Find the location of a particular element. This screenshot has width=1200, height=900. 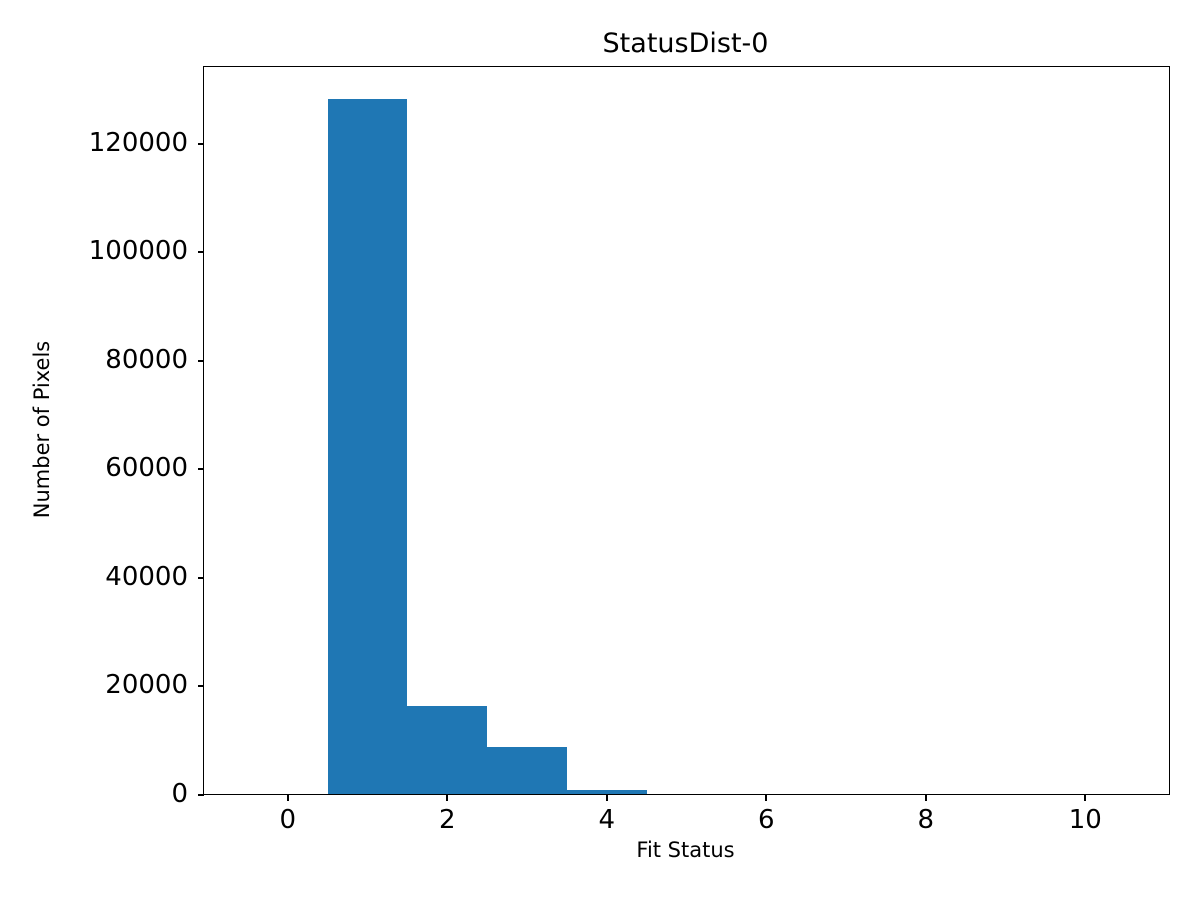

y-tick-label: 40000 is located at coordinates (146, 576).